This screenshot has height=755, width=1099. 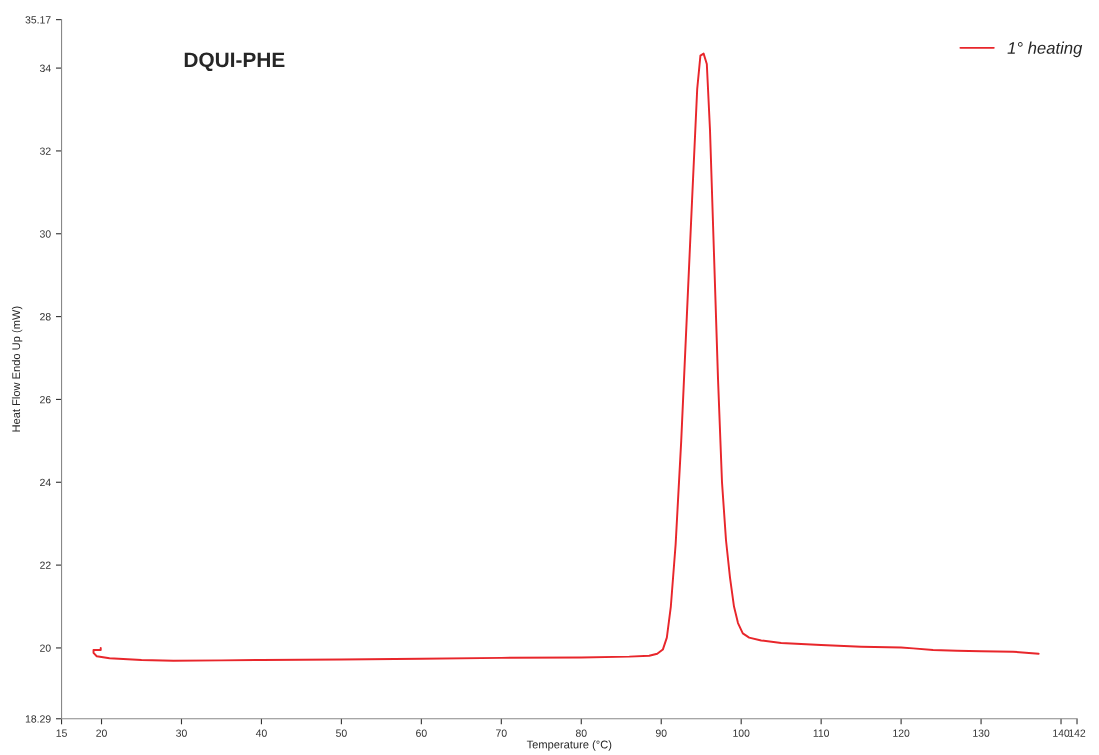 I want to click on legend-label: 1° heating, so click(x=1045, y=49).